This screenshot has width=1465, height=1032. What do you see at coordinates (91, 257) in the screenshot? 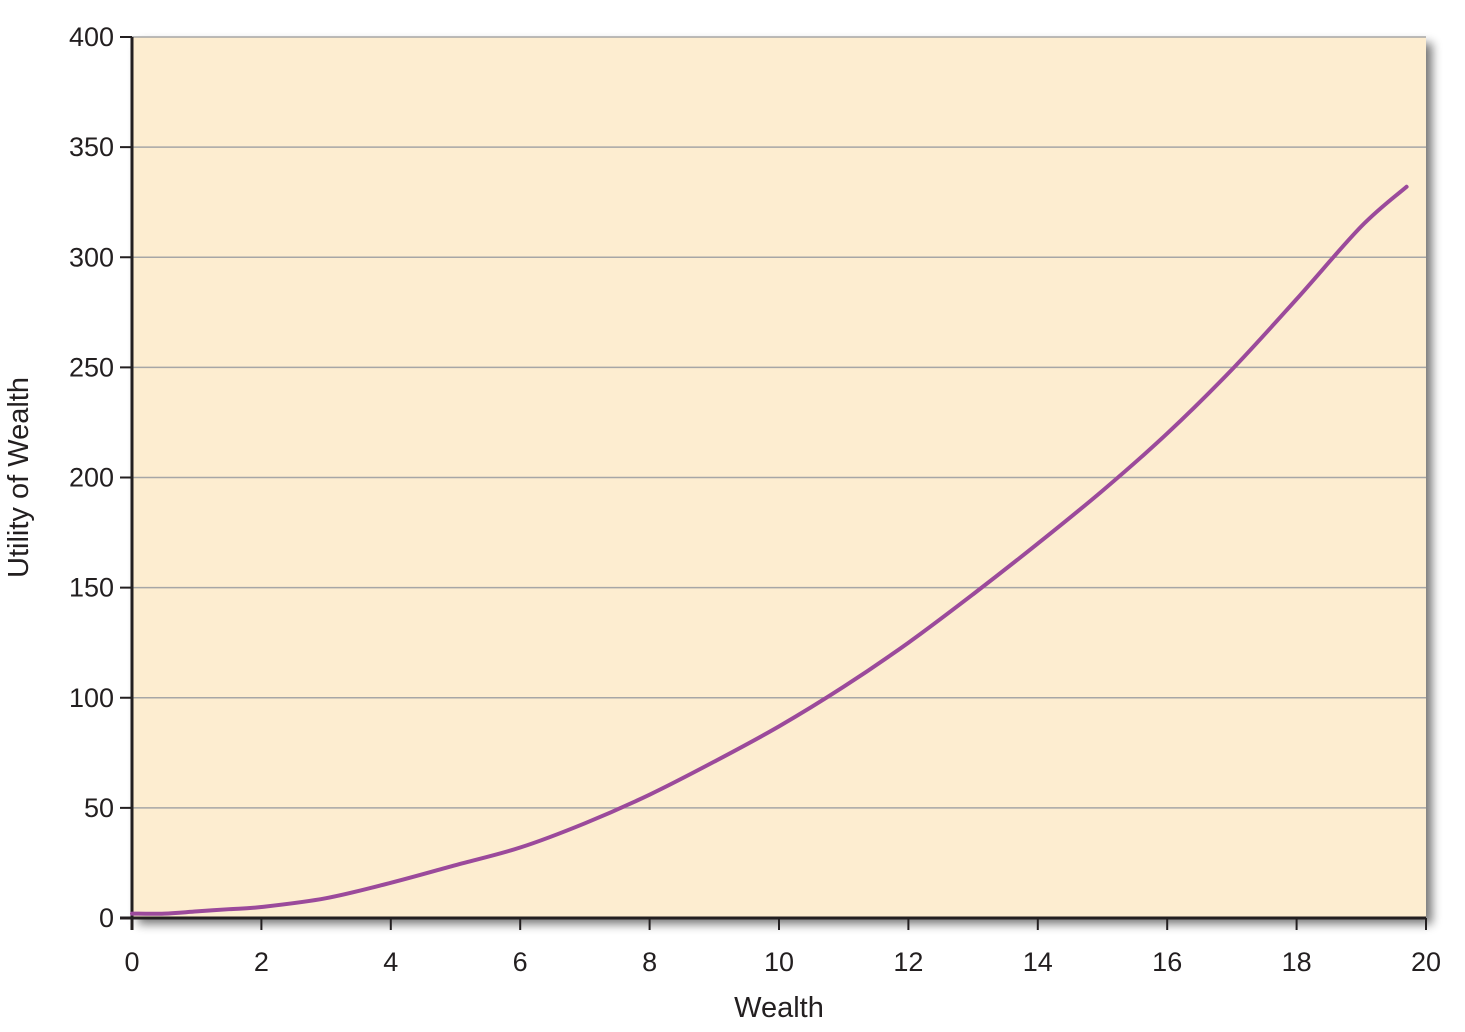
I see `y-tick-label: 300` at bounding box center [91, 257].